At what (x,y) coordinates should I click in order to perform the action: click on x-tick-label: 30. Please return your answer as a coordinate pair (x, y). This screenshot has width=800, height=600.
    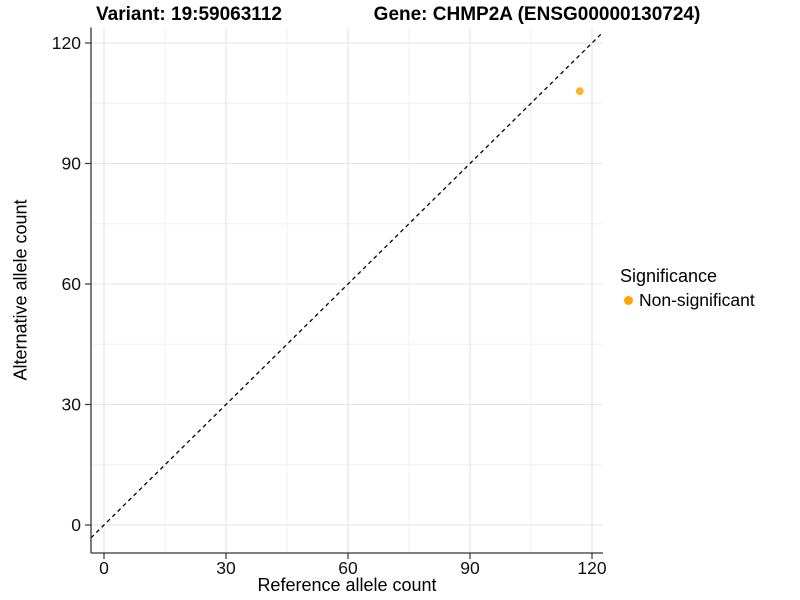
    Looking at the image, I should click on (226, 568).